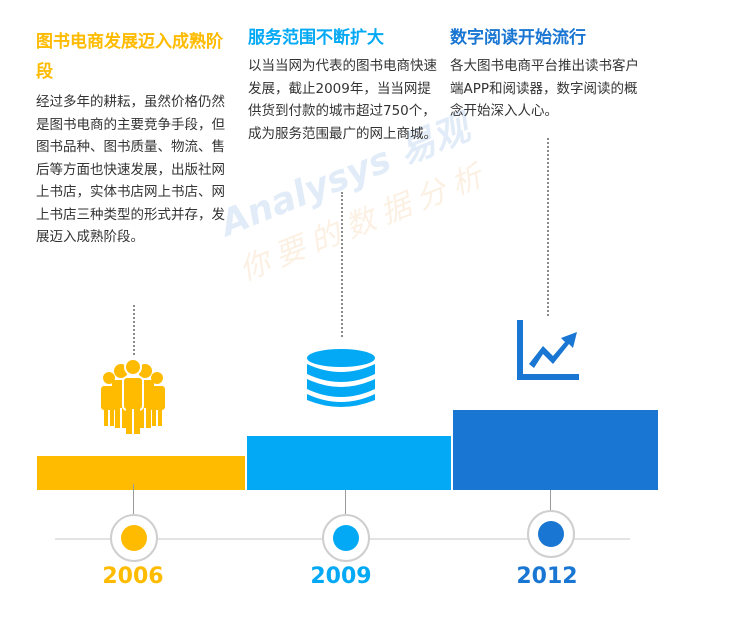  I want to click on marker-2009-dot, so click(346, 538).